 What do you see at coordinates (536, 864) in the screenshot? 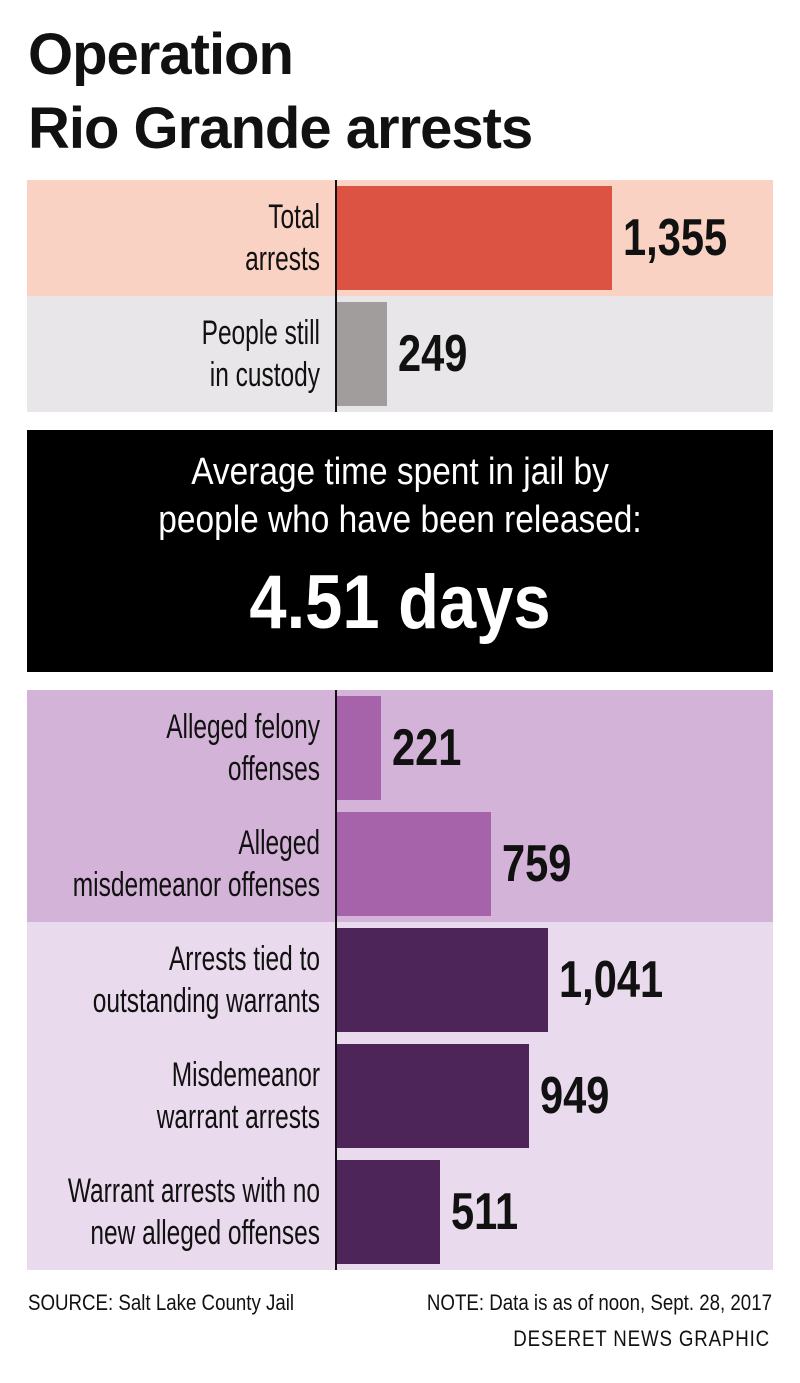
I see `value-label: 759` at bounding box center [536, 864].